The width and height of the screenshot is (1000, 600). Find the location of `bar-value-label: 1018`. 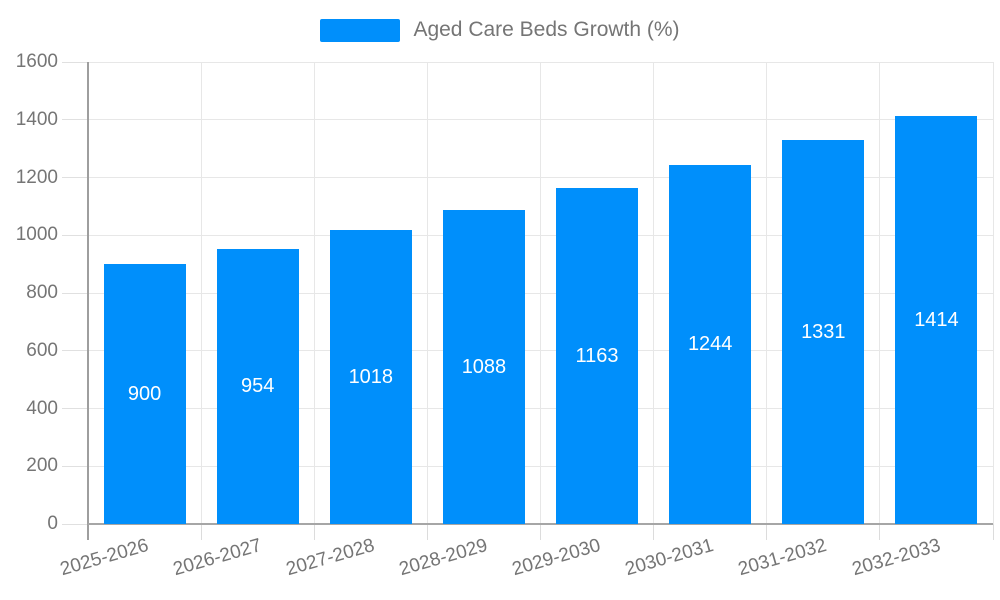

bar-value-label: 1018 is located at coordinates (371, 377).